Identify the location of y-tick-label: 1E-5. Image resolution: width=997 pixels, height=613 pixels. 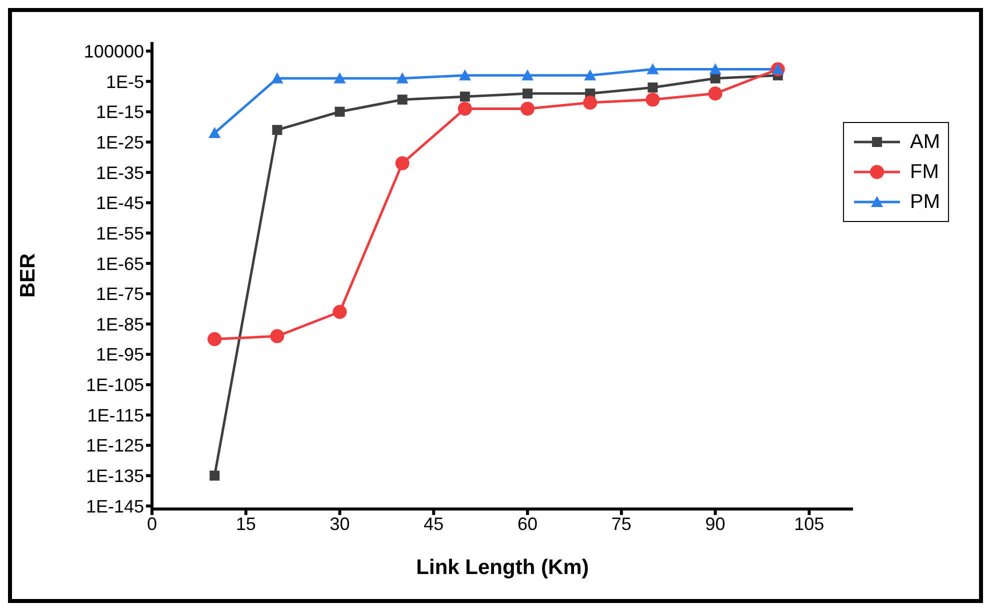
(125, 82).